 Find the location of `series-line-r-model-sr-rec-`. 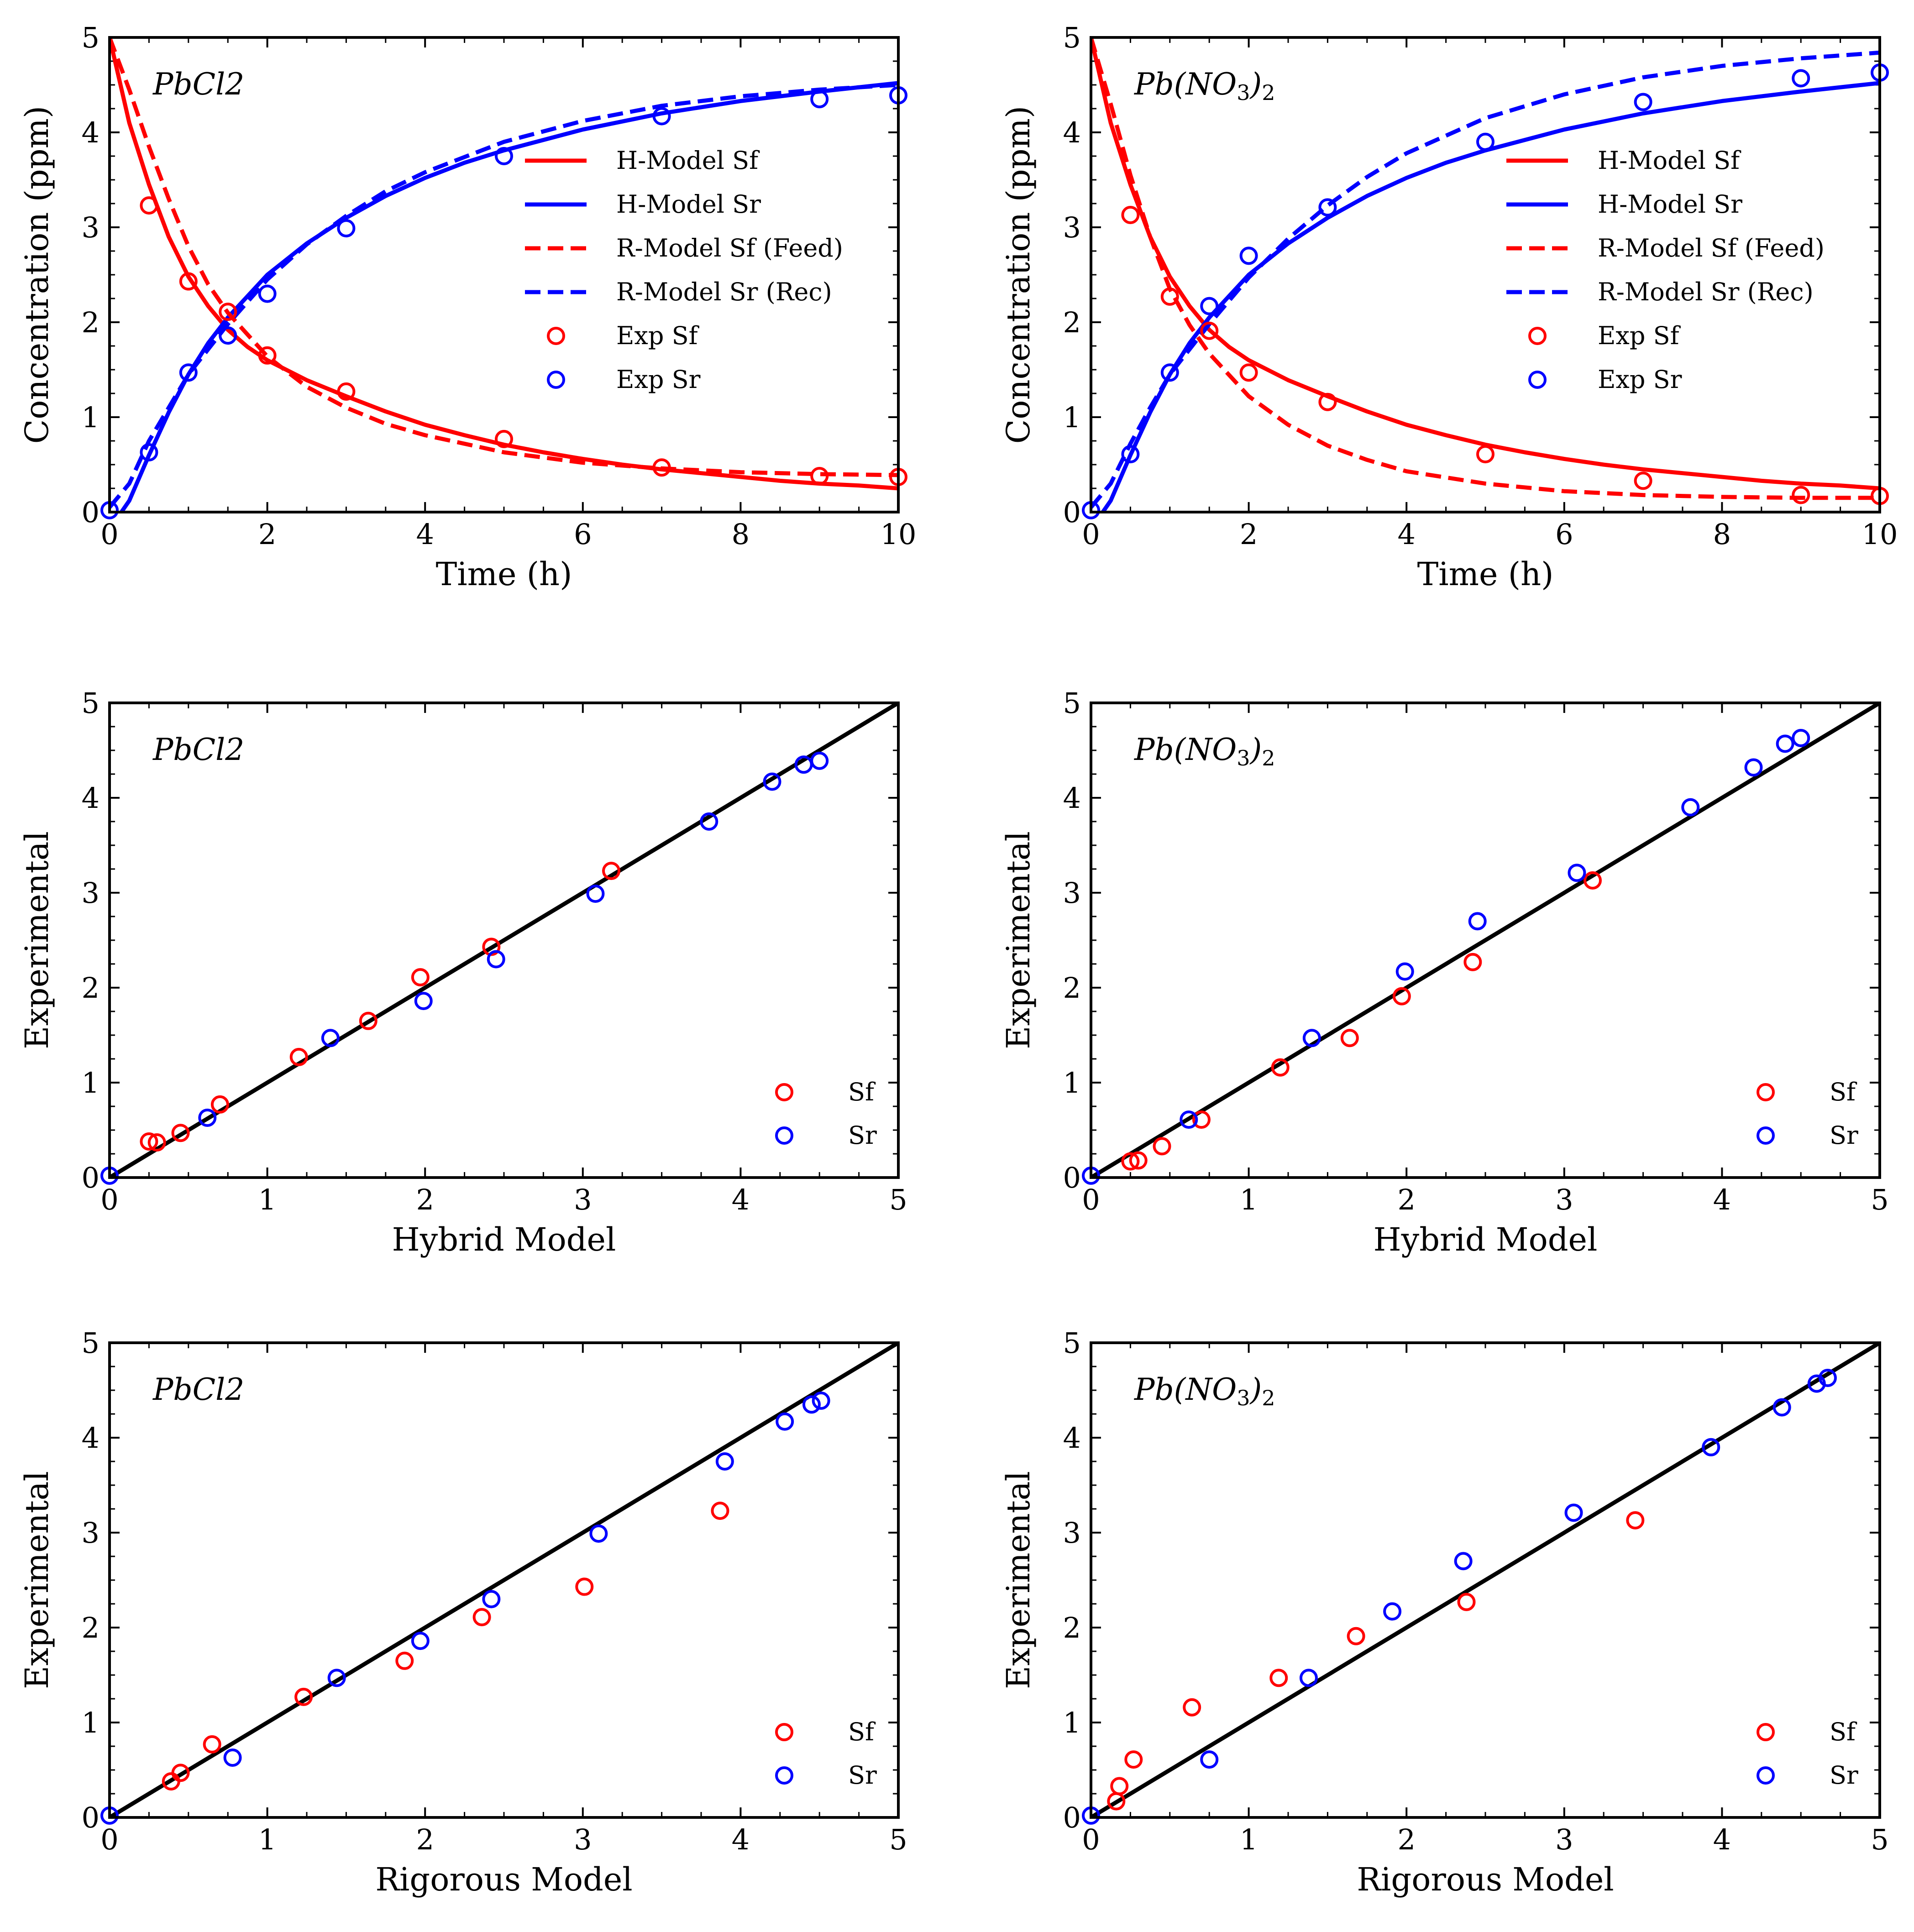

series-line-r-model-sr-rec- is located at coordinates (504, 296).